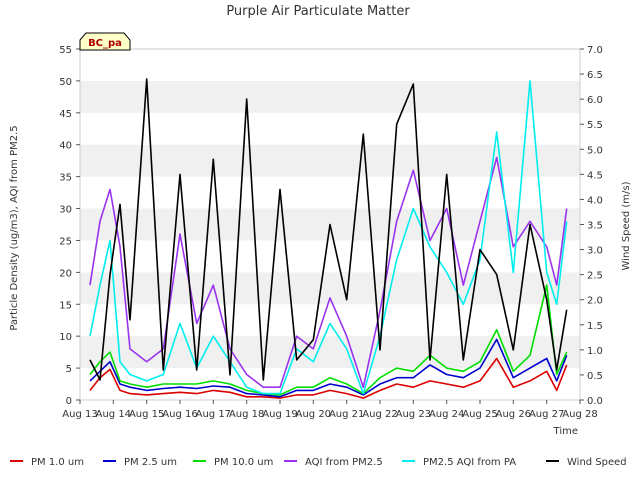  I want to click on y-left-tick-label: 45, so click(65, 114).